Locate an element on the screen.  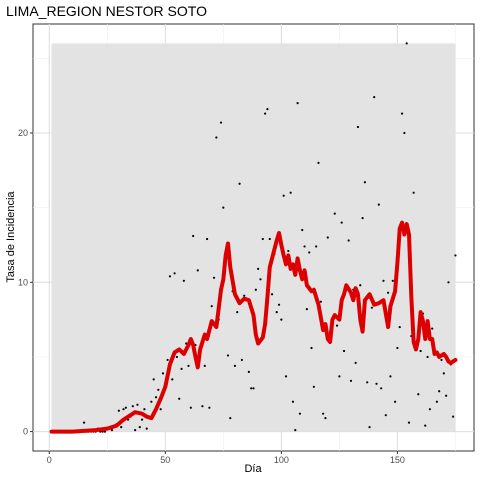
x-tick-label: 50 is located at coordinates (165, 460).